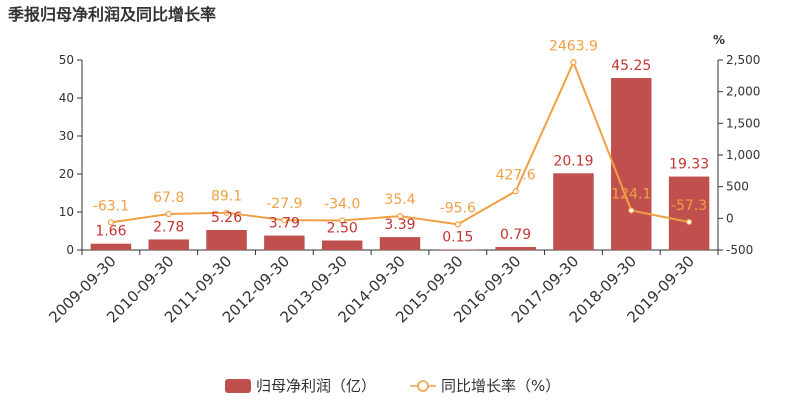 This screenshot has width=800, height=400. What do you see at coordinates (66, 174) in the screenshot?
I see `left-tick-label: 20` at bounding box center [66, 174].